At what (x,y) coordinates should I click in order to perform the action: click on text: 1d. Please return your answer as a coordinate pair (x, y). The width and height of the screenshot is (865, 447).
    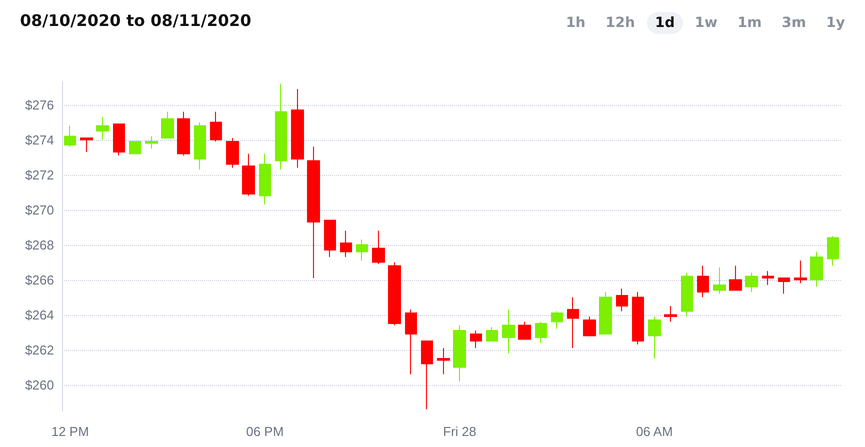
    Looking at the image, I should click on (664, 23).